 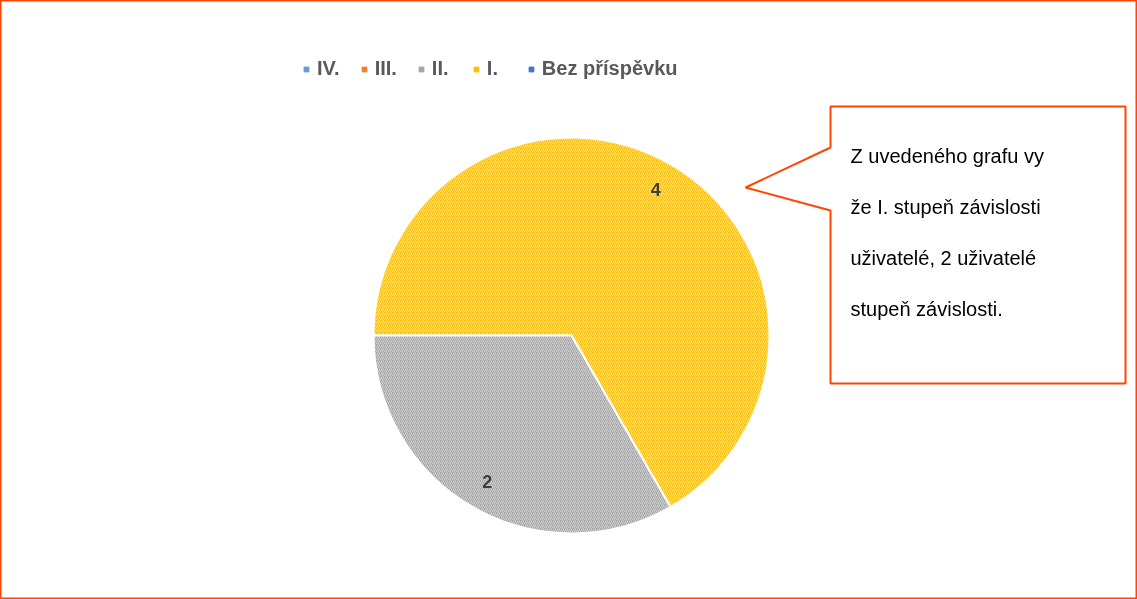 What do you see at coordinates (440, 68) in the screenshot?
I see `legend-label: II.` at bounding box center [440, 68].